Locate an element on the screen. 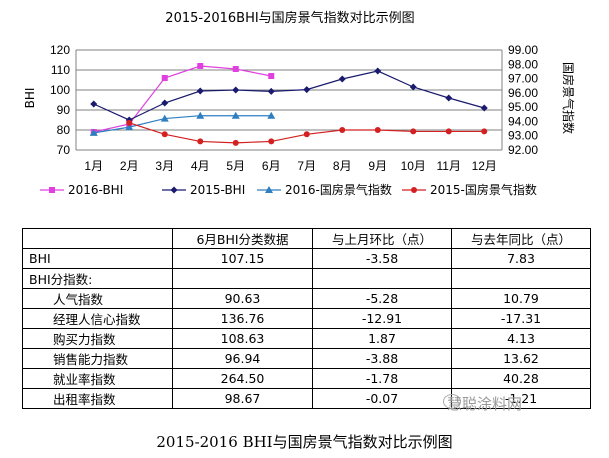 This screenshot has height=458, width=609. yoy-change-cell: 10.79 is located at coordinates (521, 298).